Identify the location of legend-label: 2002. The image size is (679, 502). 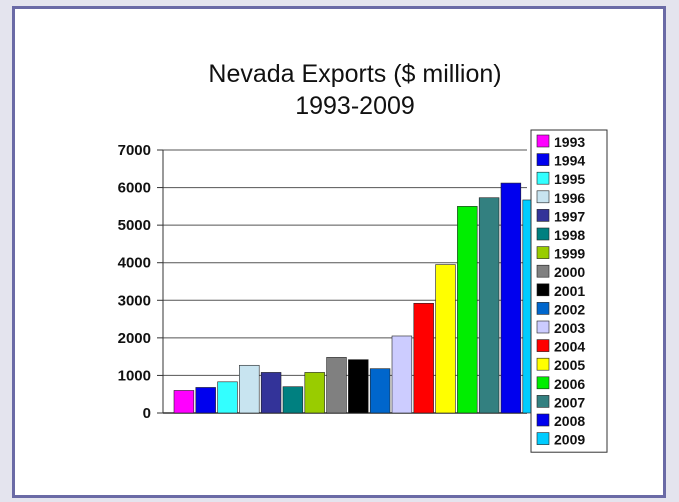
(569, 309).